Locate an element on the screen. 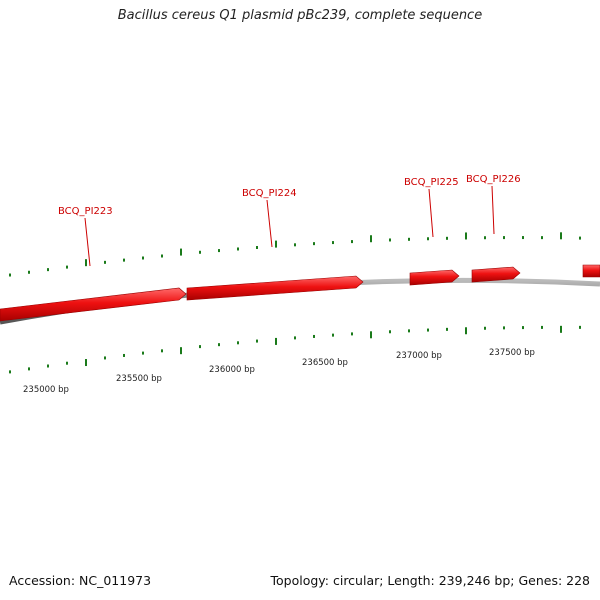 The height and width of the screenshot is (600, 600). scale-label: 235500 bp is located at coordinates (139, 379).